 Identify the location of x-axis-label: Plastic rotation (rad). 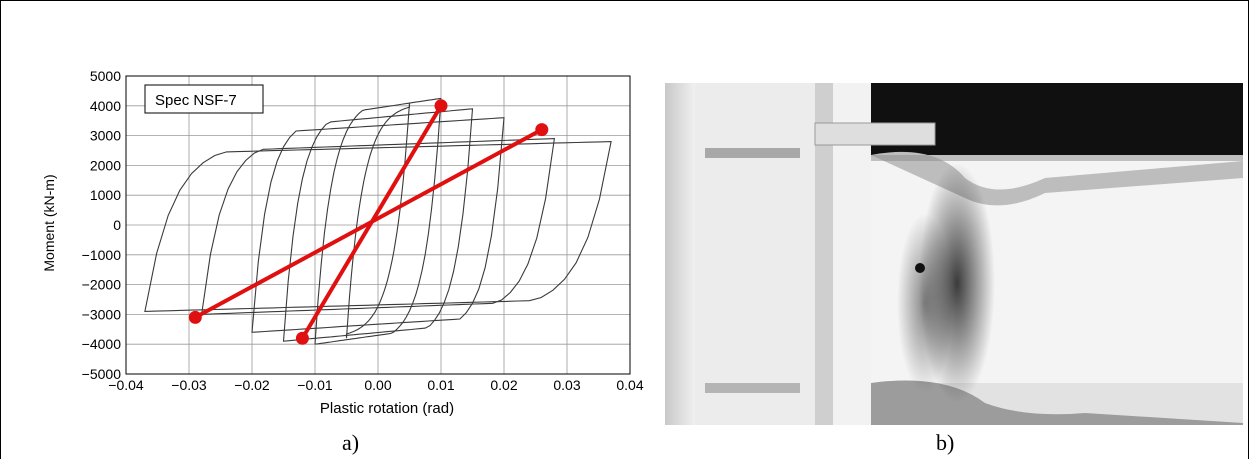
(387, 408).